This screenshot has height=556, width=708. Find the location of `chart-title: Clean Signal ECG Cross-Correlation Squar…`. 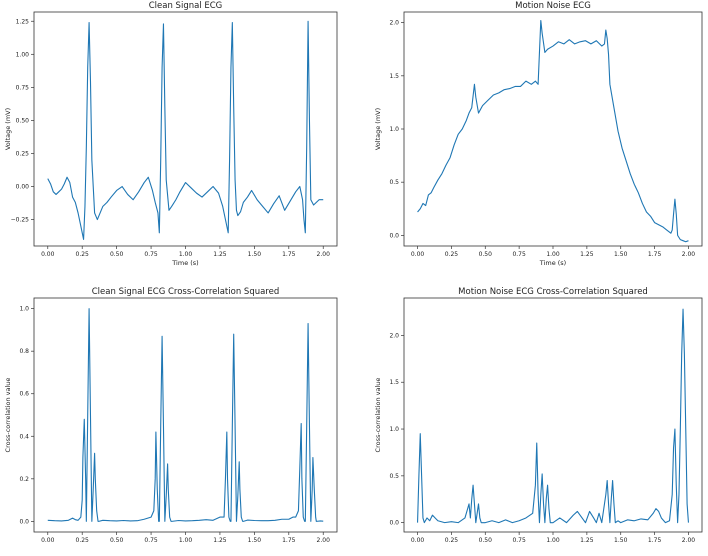

chart-title: Clean Signal ECG Cross-Correlation Squar… is located at coordinates (186, 292).